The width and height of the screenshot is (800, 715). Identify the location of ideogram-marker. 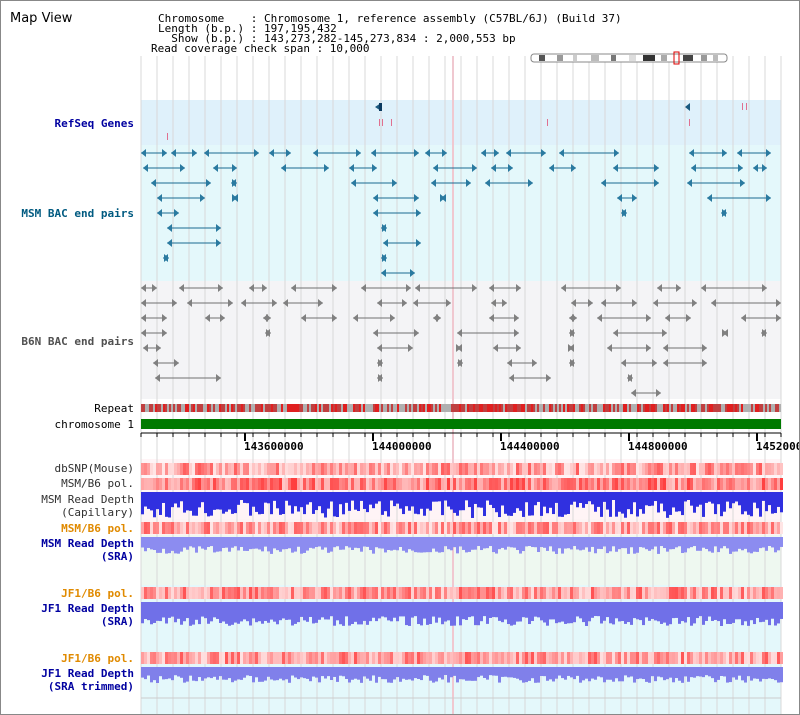
(676, 58).